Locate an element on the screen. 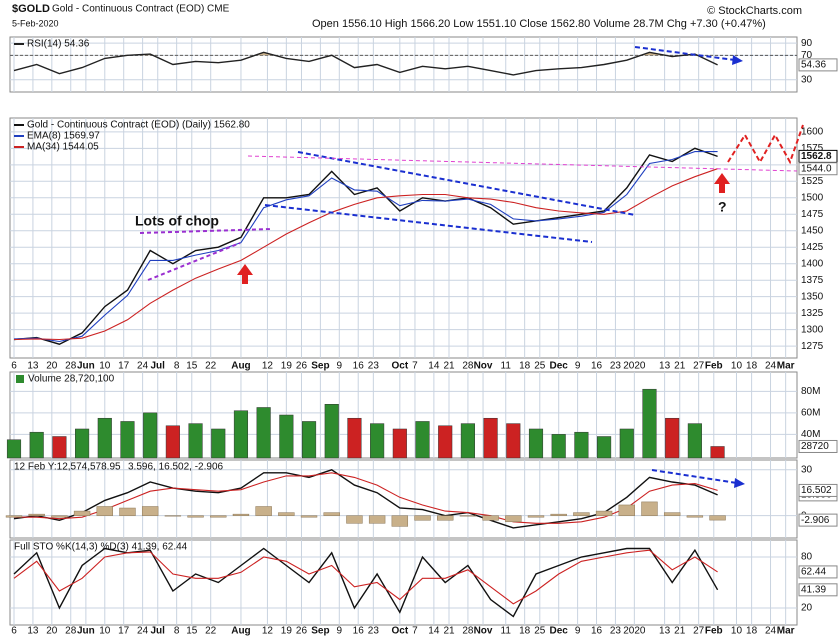 The height and width of the screenshot is (638, 838). overbought-area is located at coordinates (366, 54).